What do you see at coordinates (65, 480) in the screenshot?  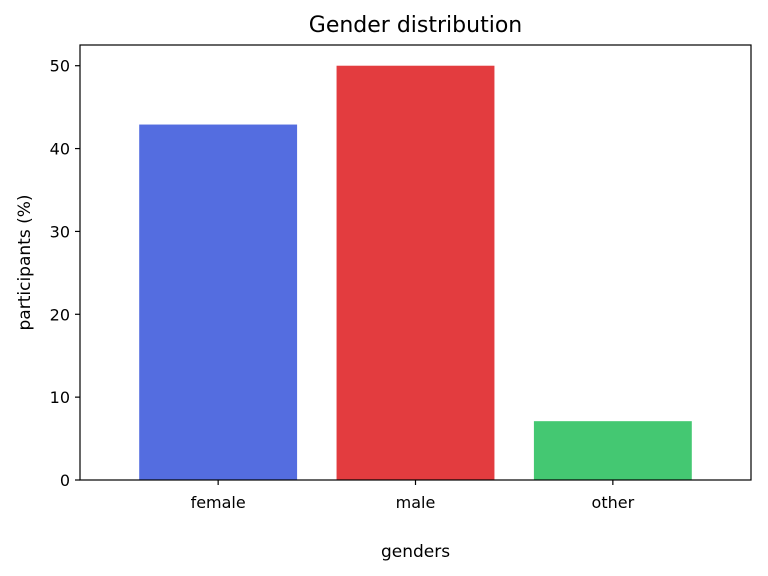 I see `y-tick-label: 0` at bounding box center [65, 480].